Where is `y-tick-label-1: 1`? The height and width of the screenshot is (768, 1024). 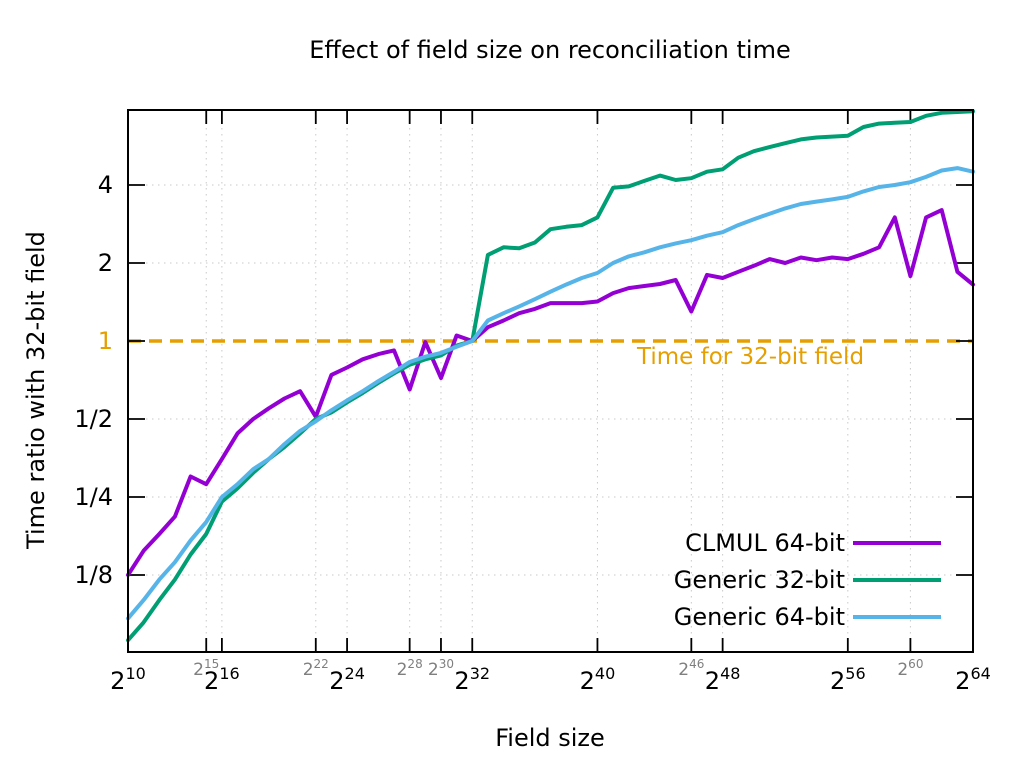
y-tick-label-1: 1 is located at coordinates (105, 341).